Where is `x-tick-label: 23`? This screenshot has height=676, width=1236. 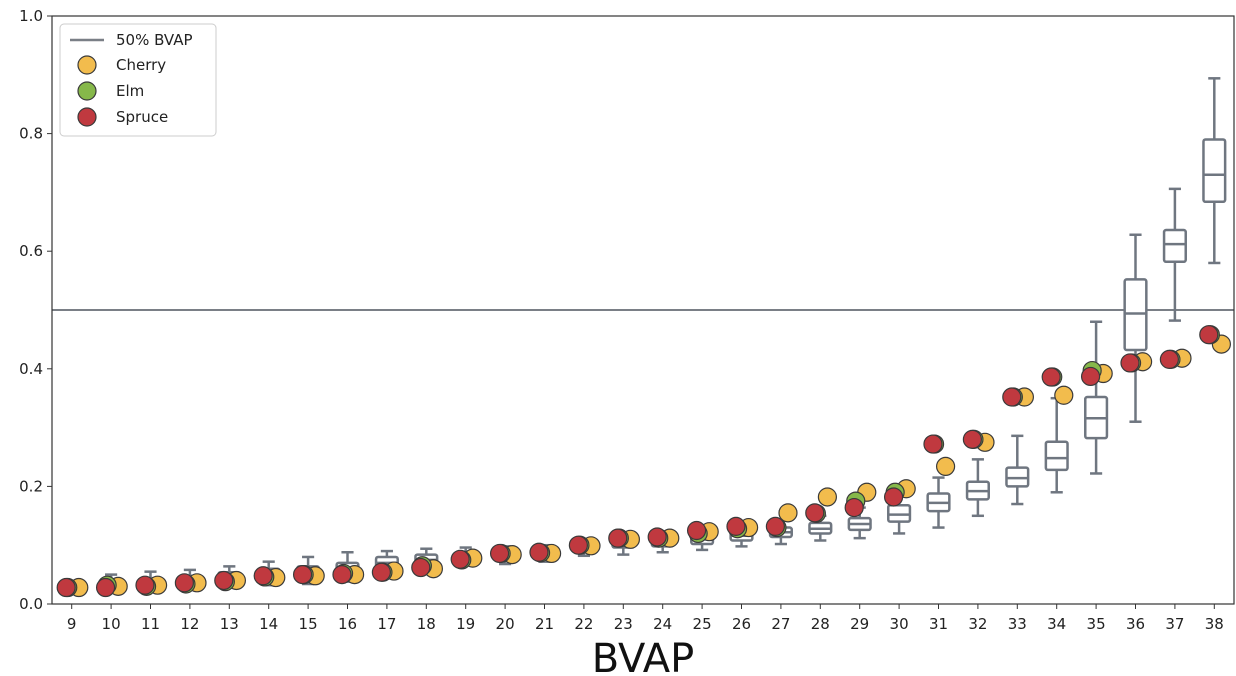 x-tick-label: 23 is located at coordinates (623, 624).